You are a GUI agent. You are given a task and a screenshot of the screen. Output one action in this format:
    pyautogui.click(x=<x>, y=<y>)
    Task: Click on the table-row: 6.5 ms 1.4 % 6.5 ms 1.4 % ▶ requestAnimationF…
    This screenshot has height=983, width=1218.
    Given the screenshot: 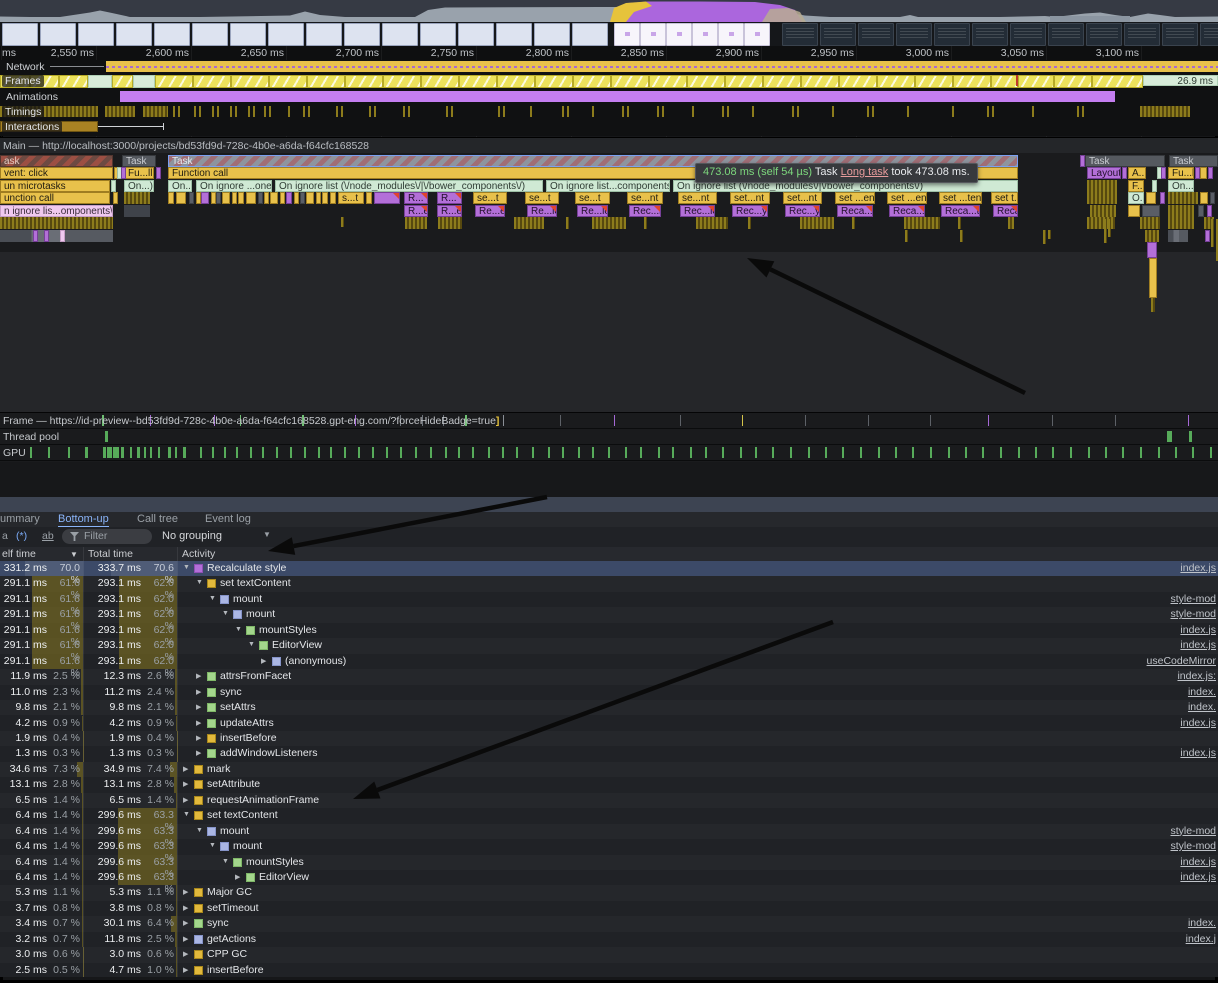 What is the action you would take?
    pyautogui.click(x=609, y=800)
    